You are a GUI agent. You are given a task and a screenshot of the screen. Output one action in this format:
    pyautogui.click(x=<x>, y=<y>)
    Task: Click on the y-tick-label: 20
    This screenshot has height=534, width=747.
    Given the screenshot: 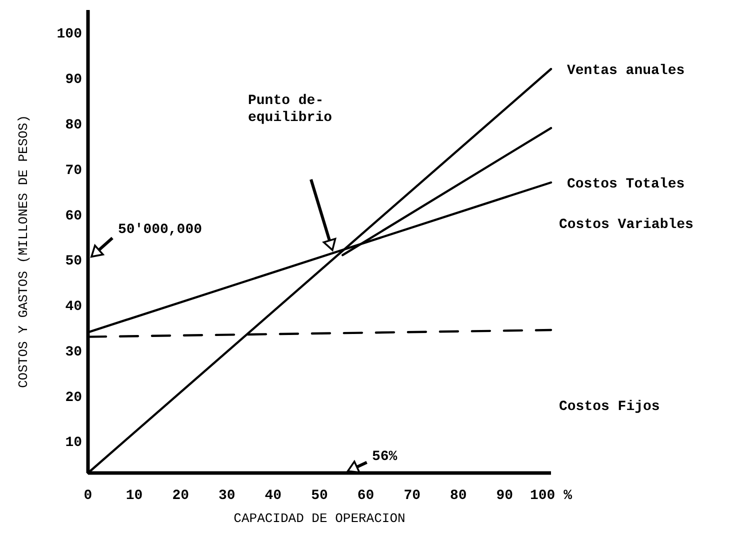 What is the action you would take?
    pyautogui.click(x=73, y=398)
    